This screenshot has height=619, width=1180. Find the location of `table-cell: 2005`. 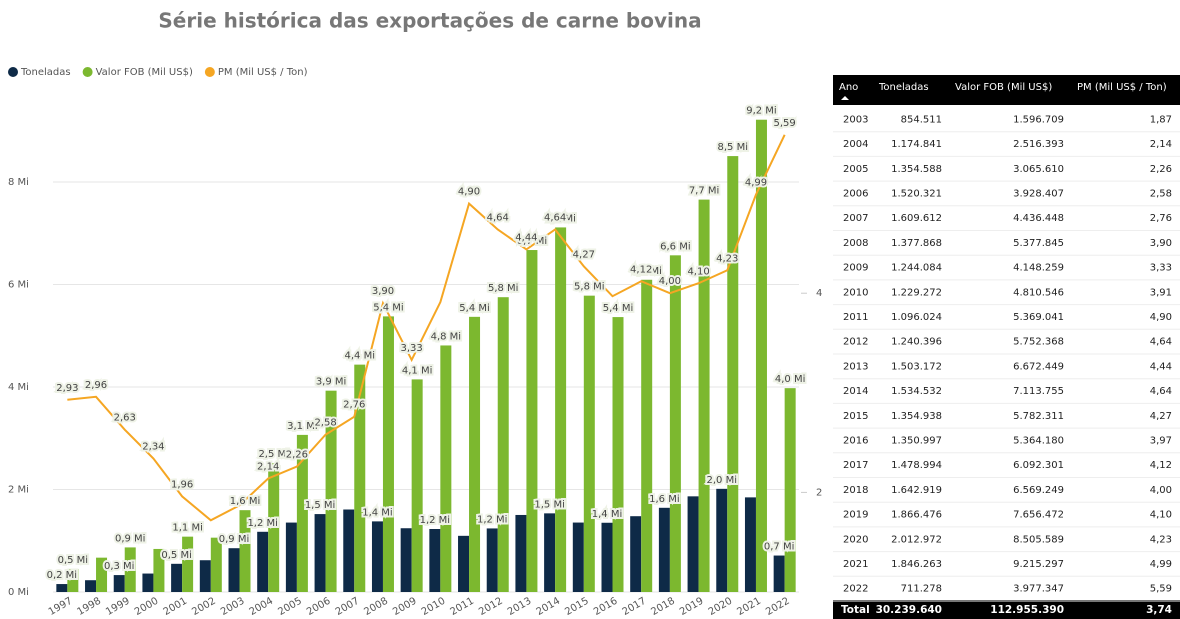

table-cell: 2005 is located at coordinates (855, 169).